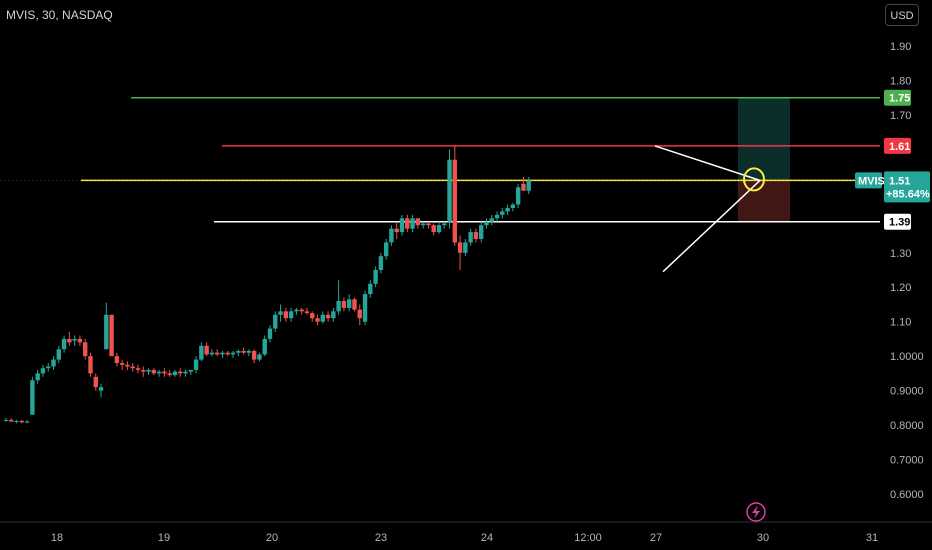 This screenshot has width=932, height=550. I want to click on time-tick-label: 19, so click(164, 538).